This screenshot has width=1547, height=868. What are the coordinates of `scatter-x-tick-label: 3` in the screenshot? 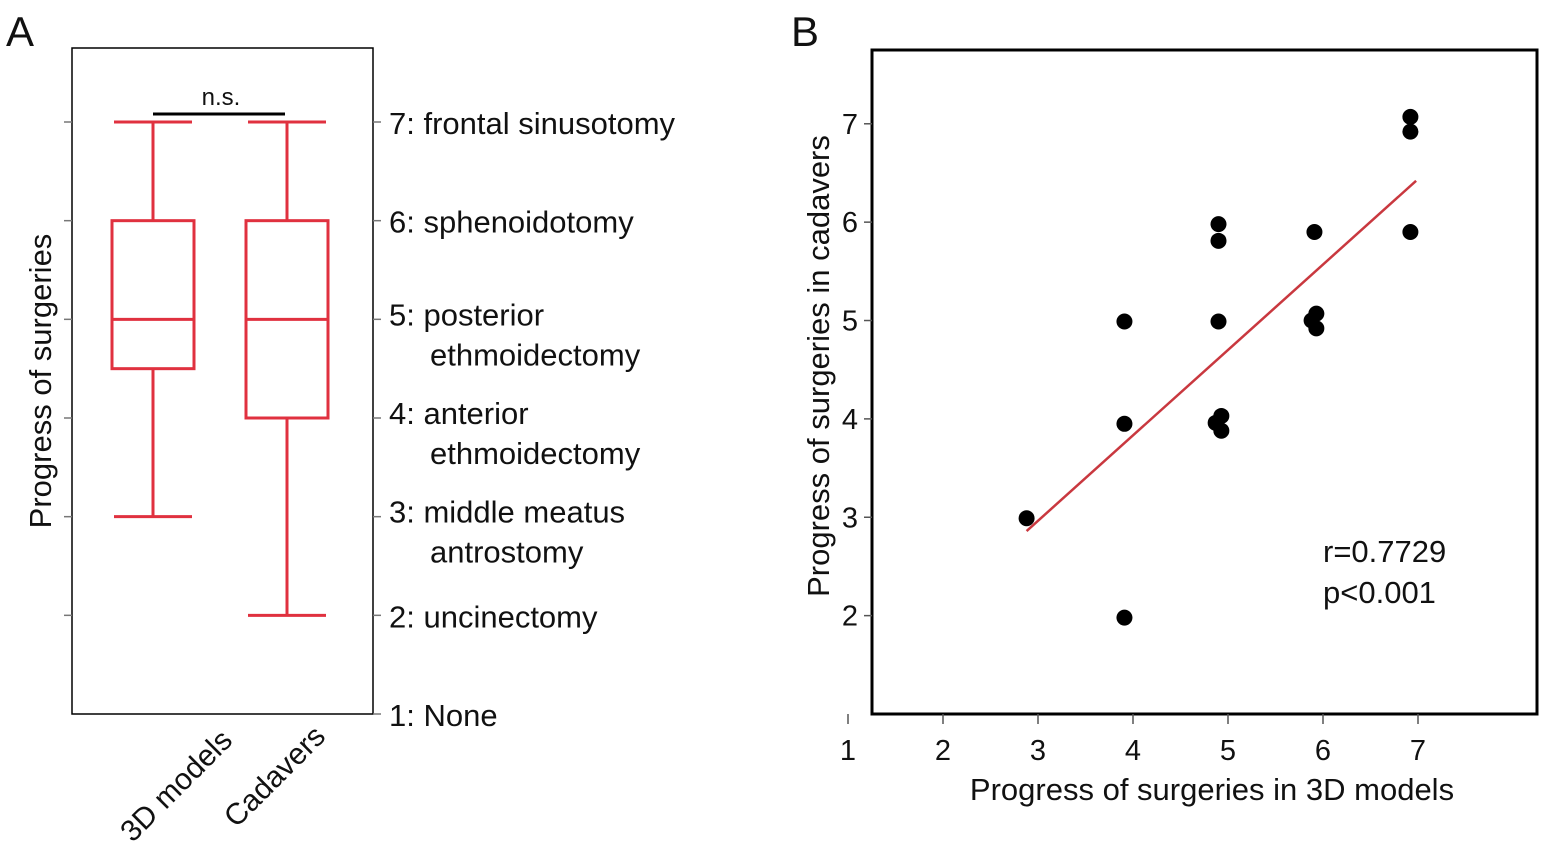 It's located at (1038, 751).